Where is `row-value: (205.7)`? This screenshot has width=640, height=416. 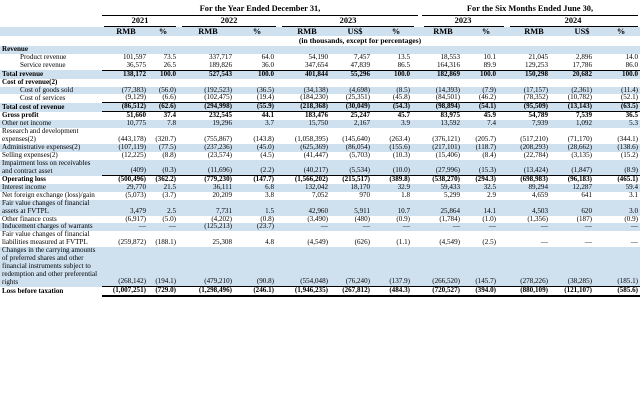
row-value: (205.7) is located at coordinates (485, 138).